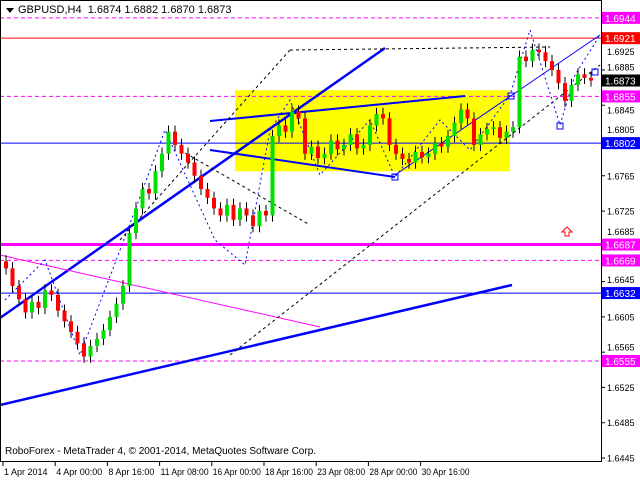 The height and width of the screenshot is (480, 640). Describe the element at coordinates (621, 52) in the screenshot. I see `y-tick-label: 1.6925` at that location.